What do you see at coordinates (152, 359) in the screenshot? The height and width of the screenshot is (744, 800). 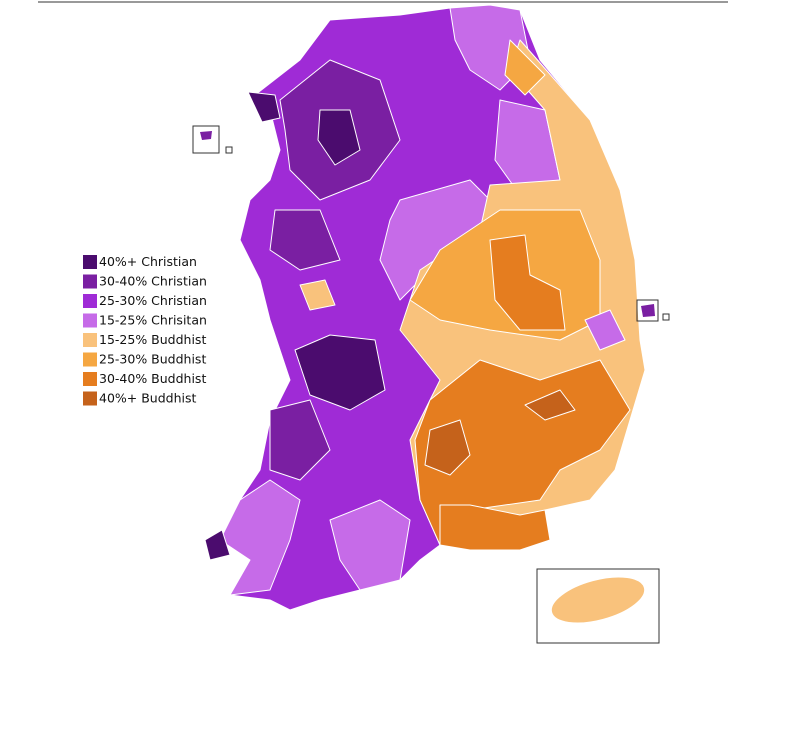 I see `legend-label: 25-30% Buddhist` at bounding box center [152, 359].